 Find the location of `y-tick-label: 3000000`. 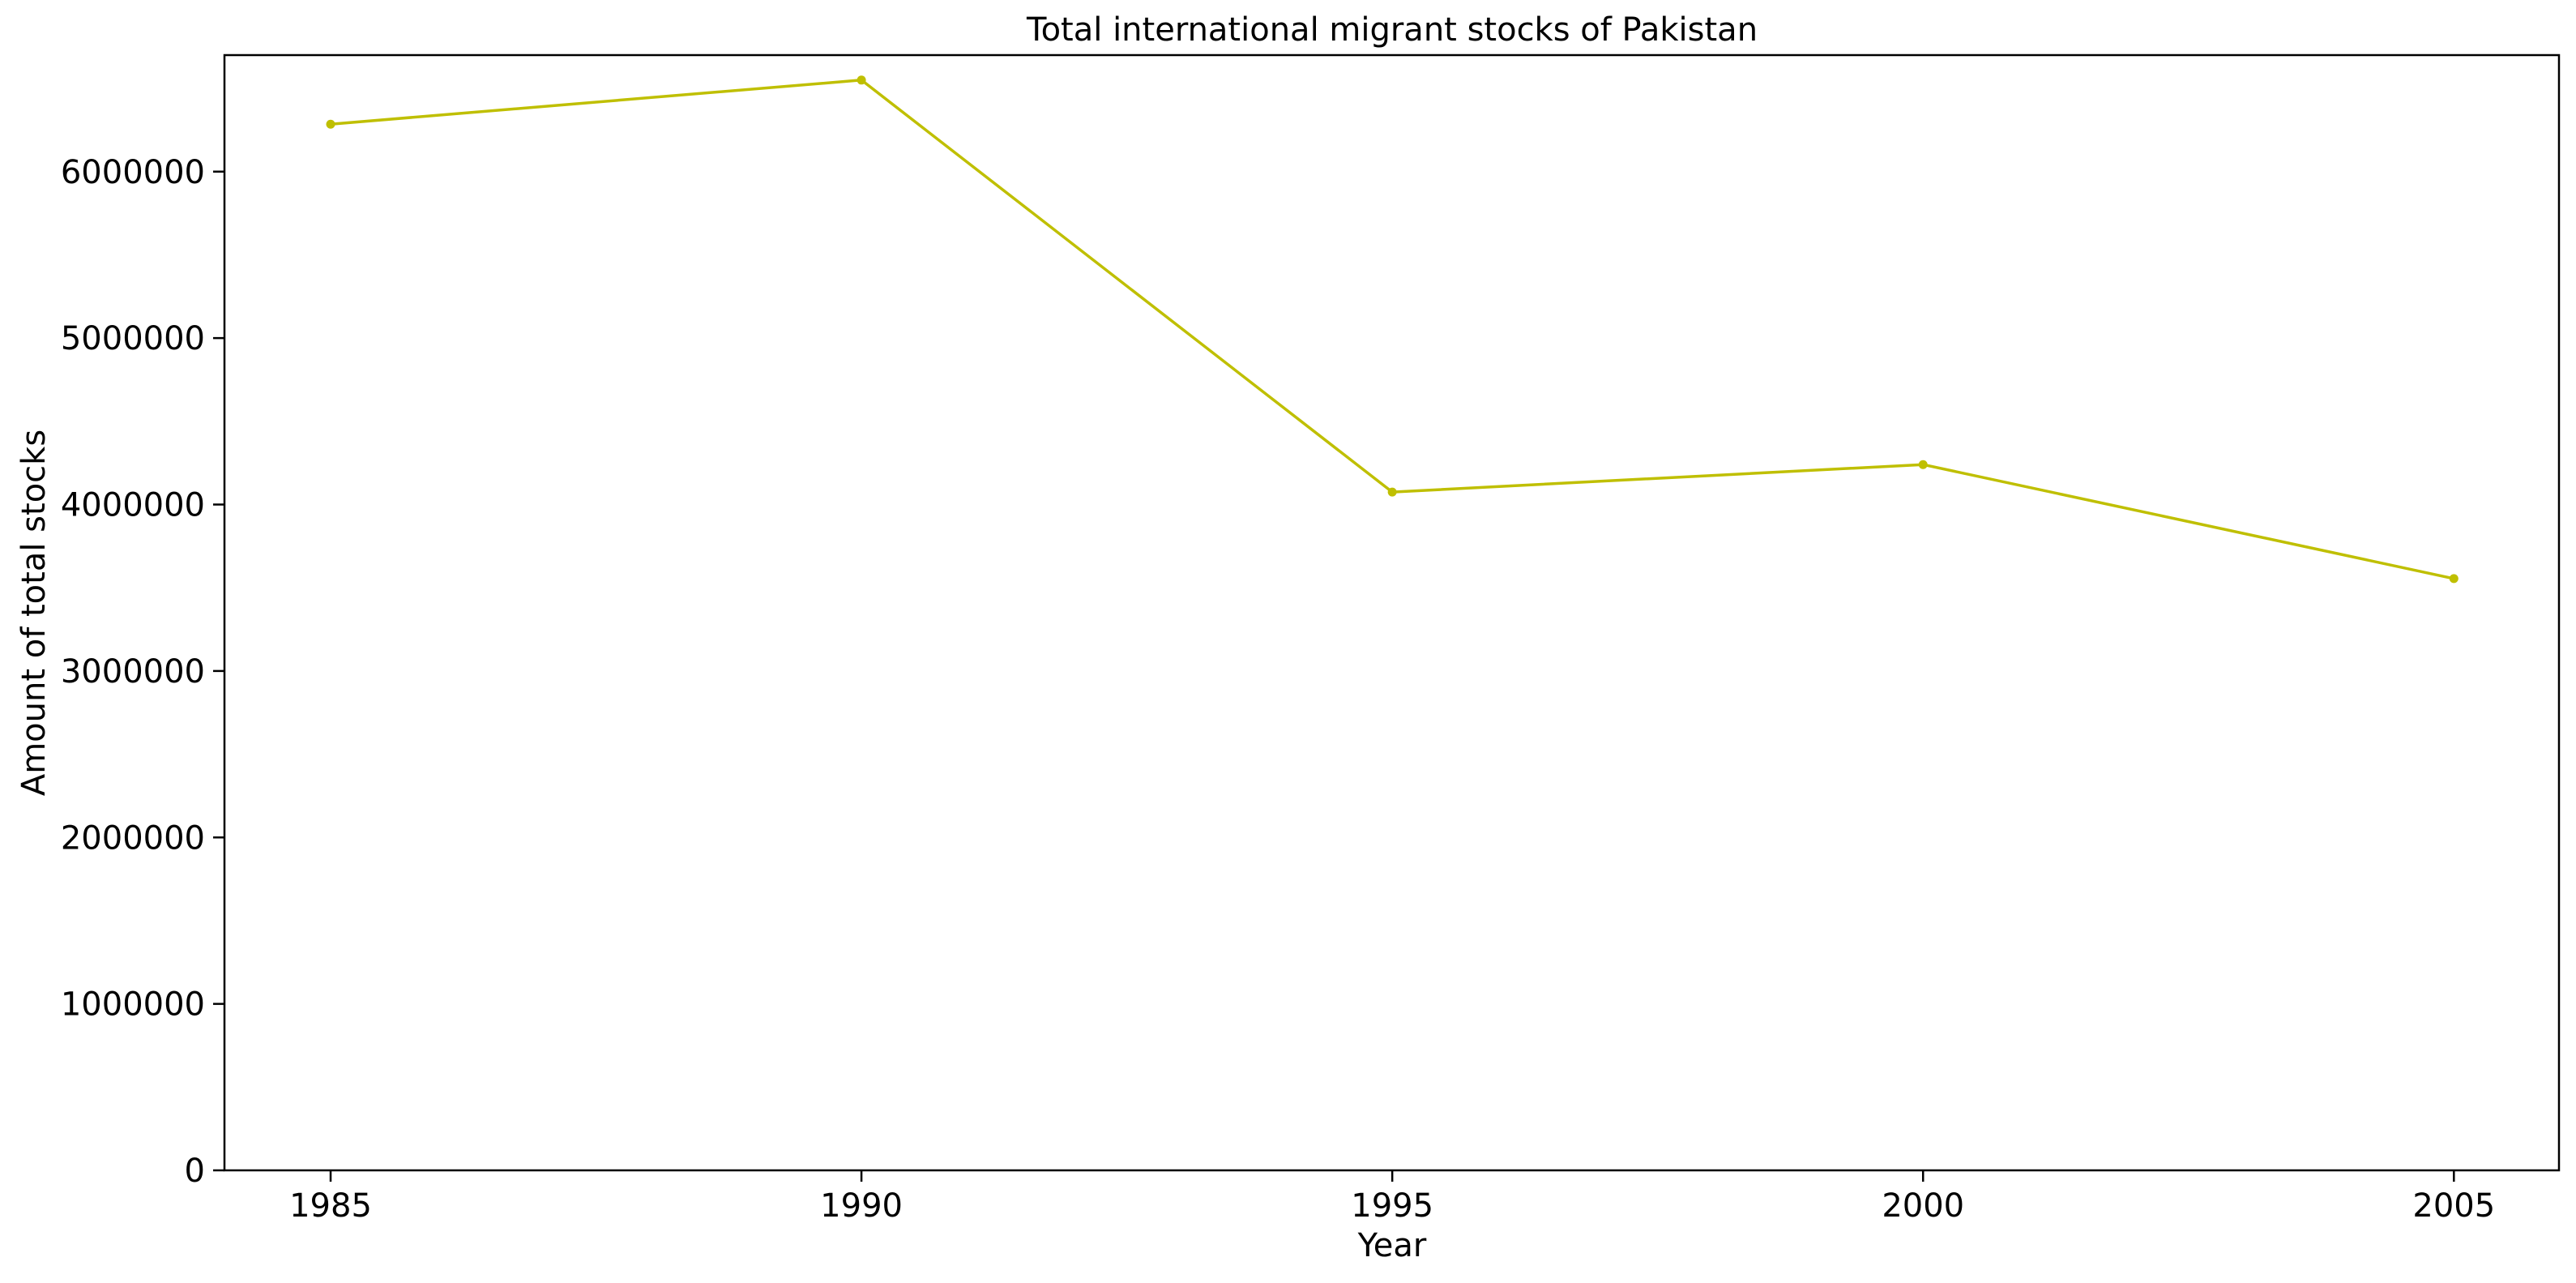

y-tick-label: 3000000 is located at coordinates (133, 672).